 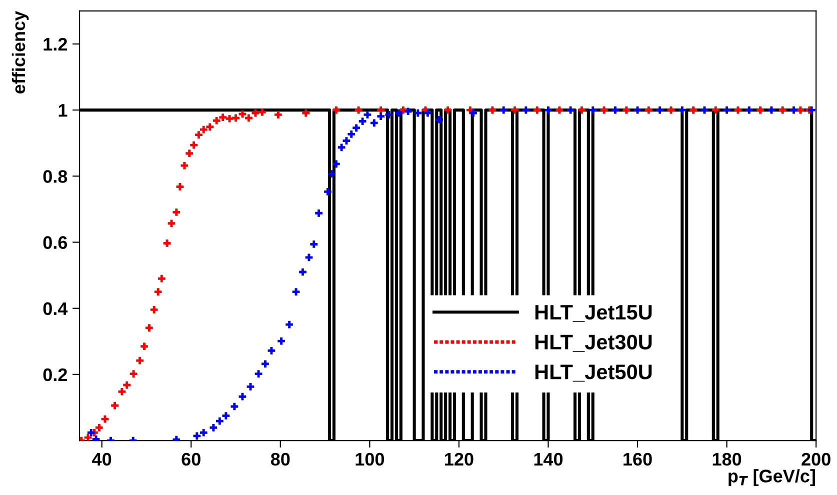 What do you see at coordinates (593, 373) in the screenshot?
I see `legend-label: HLT_Jet50U` at bounding box center [593, 373].